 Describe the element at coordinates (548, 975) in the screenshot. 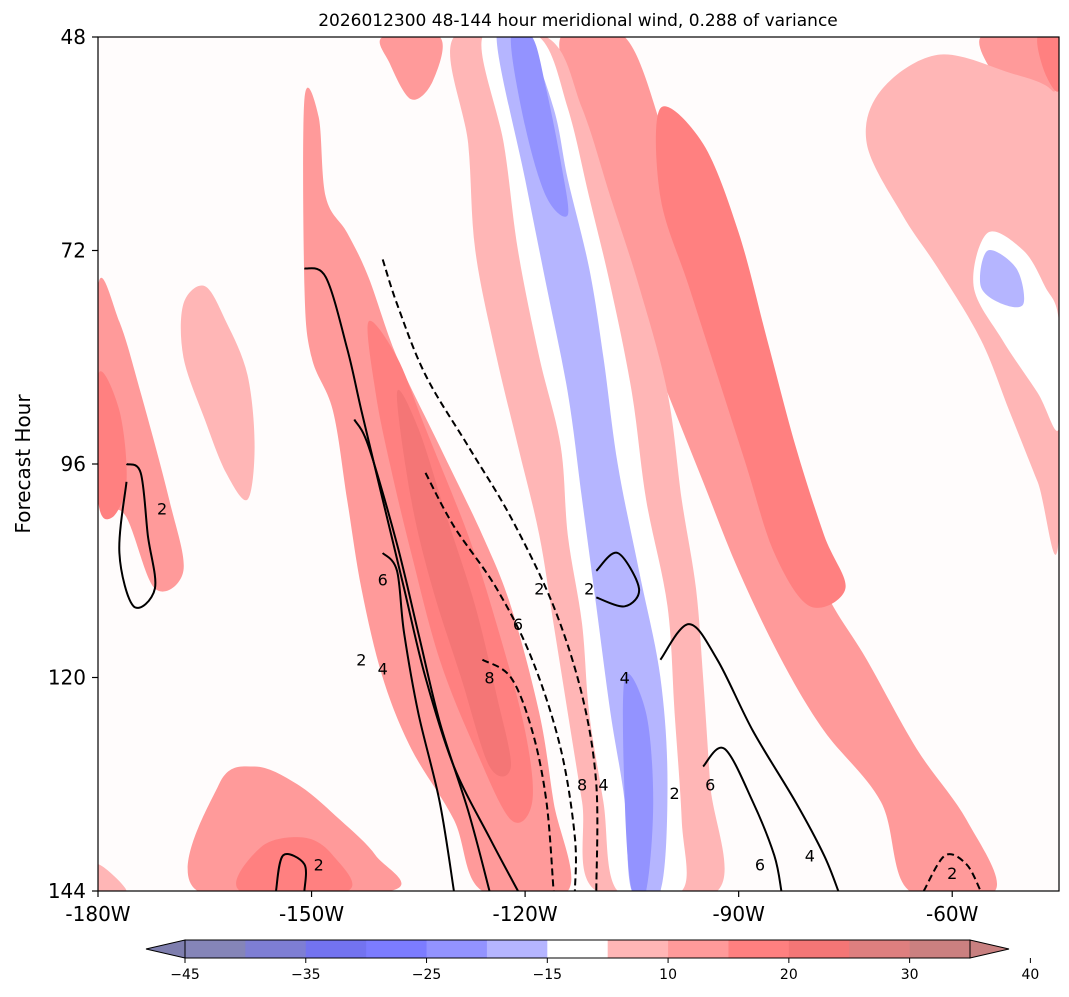

I see `colorbar-tick-label: −15` at that location.